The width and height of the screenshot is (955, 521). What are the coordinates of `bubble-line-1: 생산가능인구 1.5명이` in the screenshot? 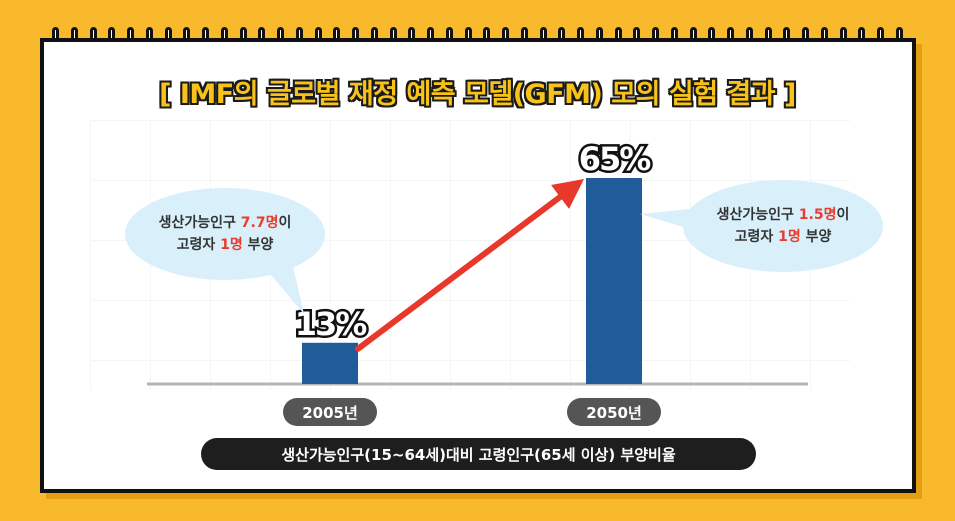 It's located at (783, 215).